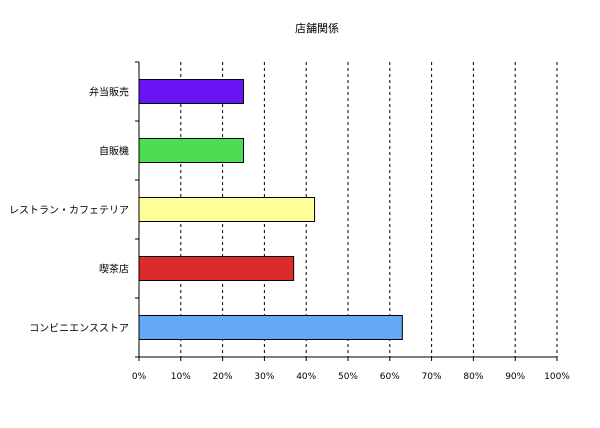 This screenshot has height=428, width=600. Describe the element at coordinates (181, 377) in the screenshot. I see `x-tick-label: 10%` at that location.